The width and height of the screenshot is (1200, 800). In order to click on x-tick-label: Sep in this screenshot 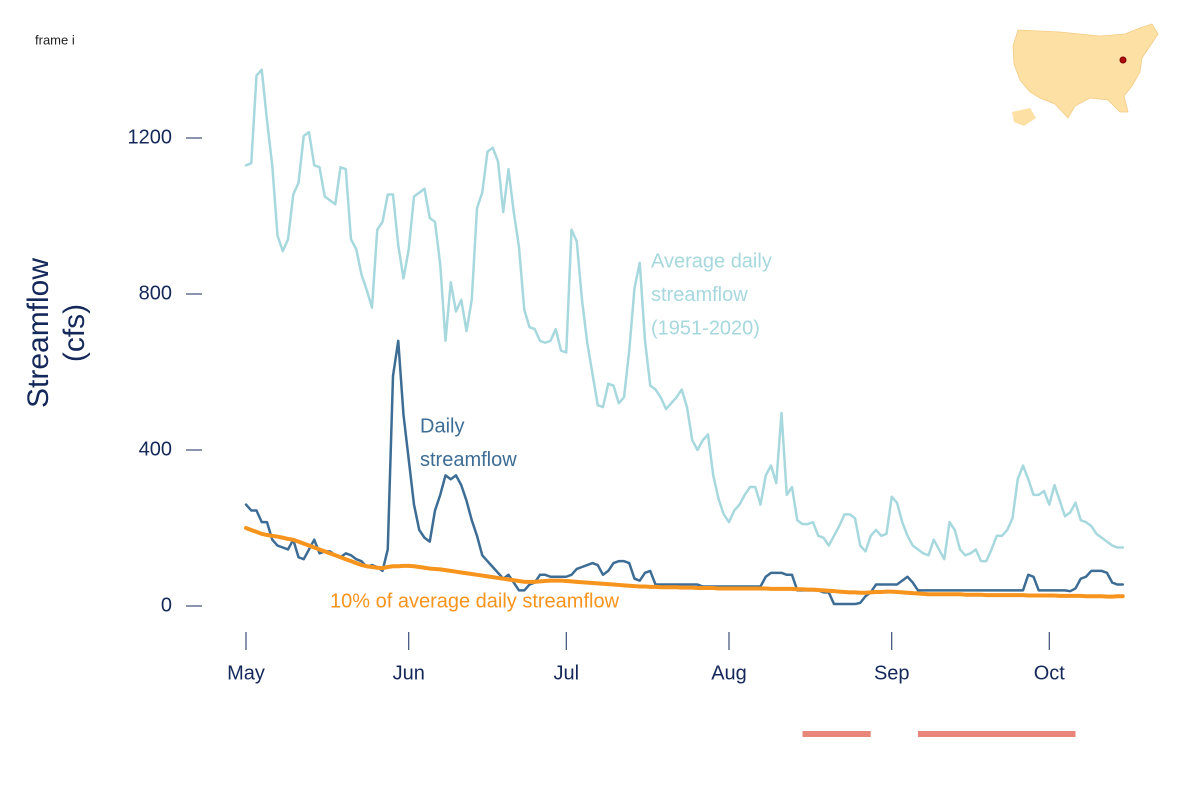, I will do `click(892, 673)`.